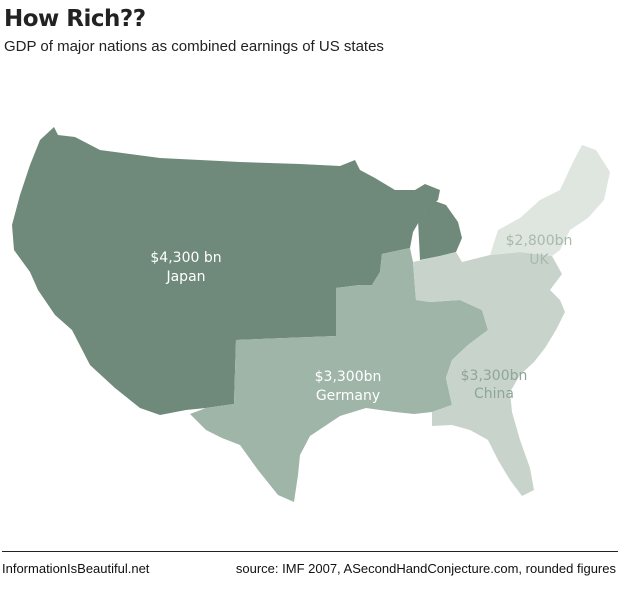 This screenshot has height=589, width=620. I want to click on region-china, so click(489, 374).